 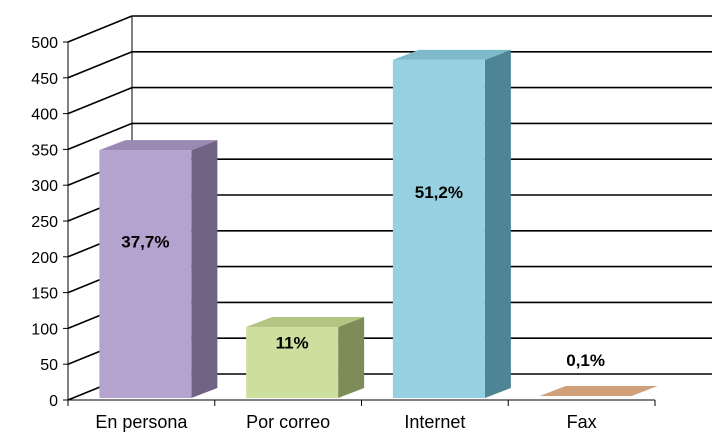 I want to click on y-tick-label: 50, so click(x=49, y=365).